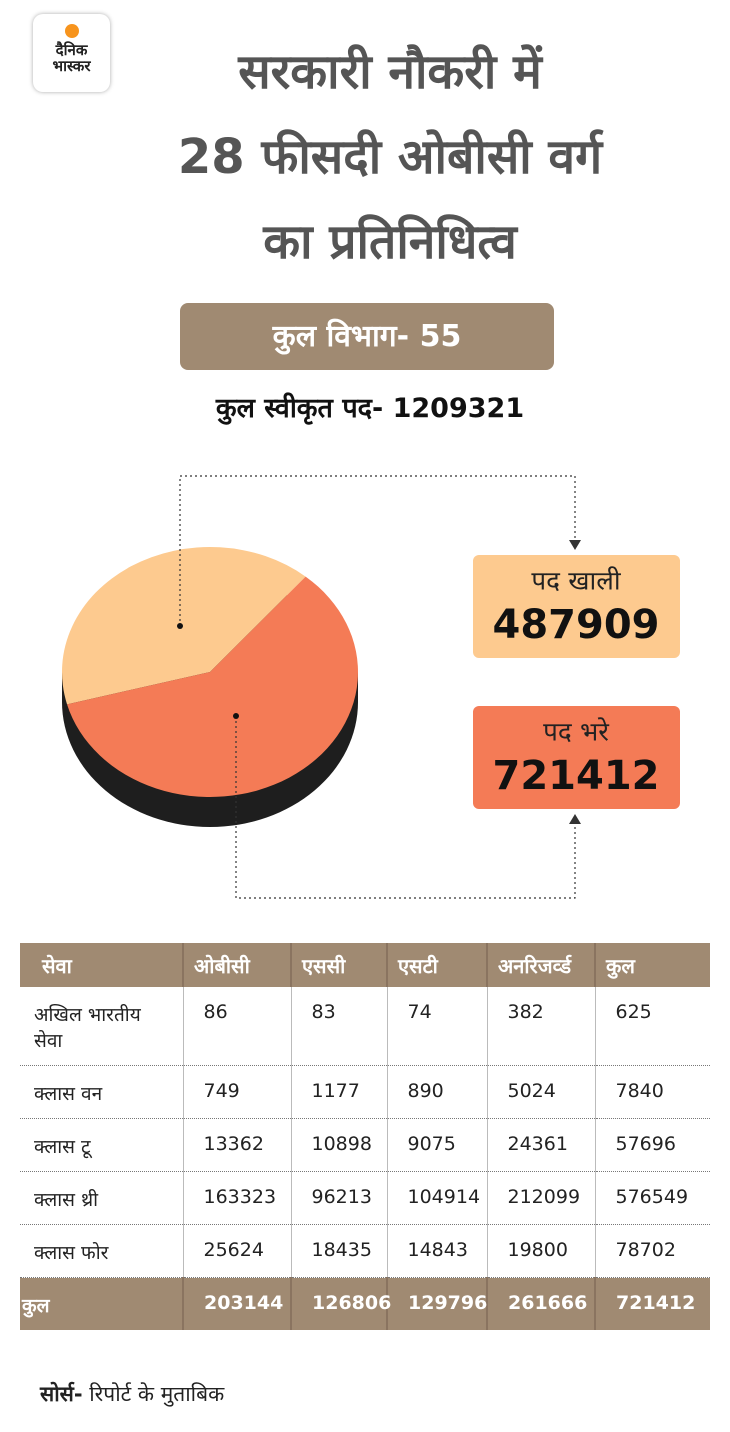  Describe the element at coordinates (540, 1092) in the screenshot. I see `table-cell: 5024` at that location.